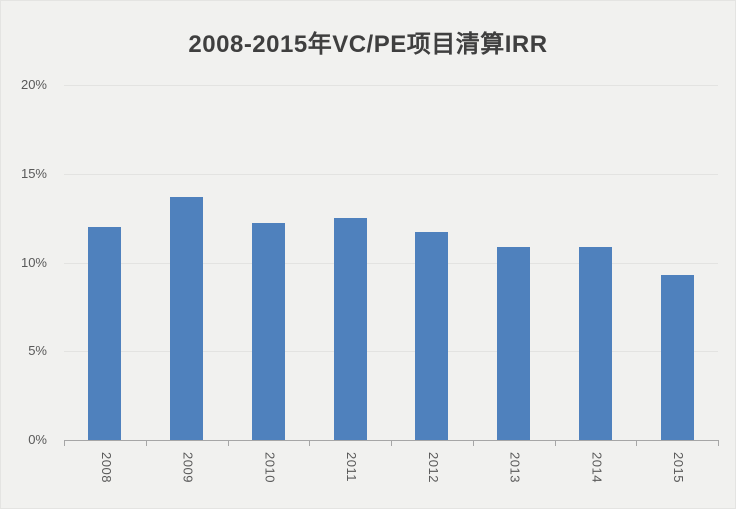 The image size is (736, 509). What do you see at coordinates (433, 467) in the screenshot?
I see `x-axis-label: 2012` at bounding box center [433, 467].